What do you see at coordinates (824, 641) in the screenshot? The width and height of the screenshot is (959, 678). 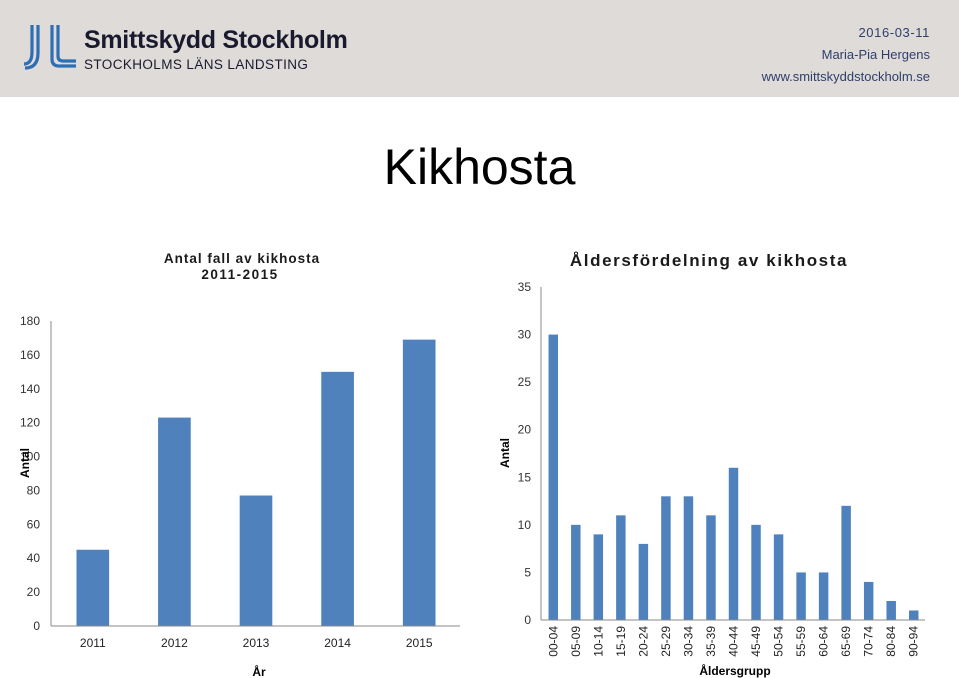 I see `chart2-x-tick-label: 60-64` at bounding box center [824, 641].